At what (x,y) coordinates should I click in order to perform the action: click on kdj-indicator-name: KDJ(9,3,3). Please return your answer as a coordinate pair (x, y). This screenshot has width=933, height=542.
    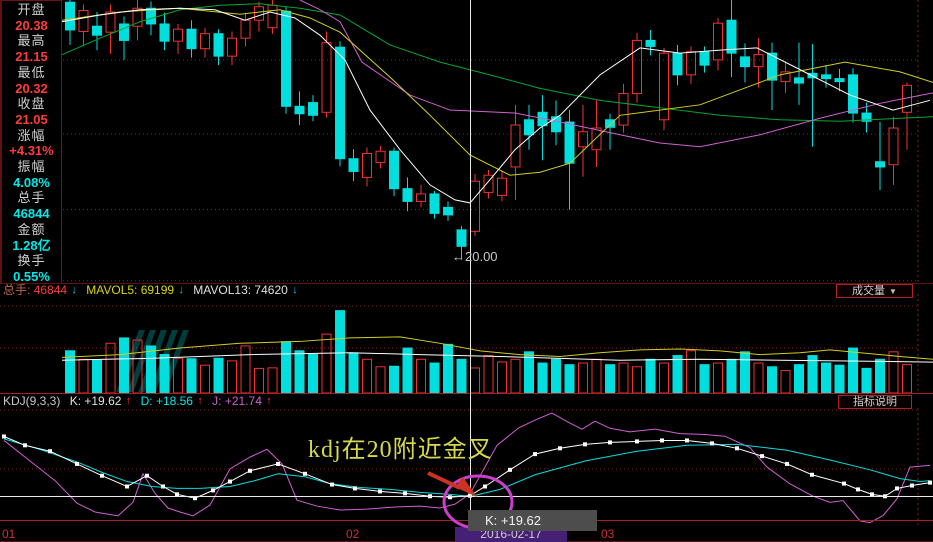
    Looking at the image, I should click on (32, 401).